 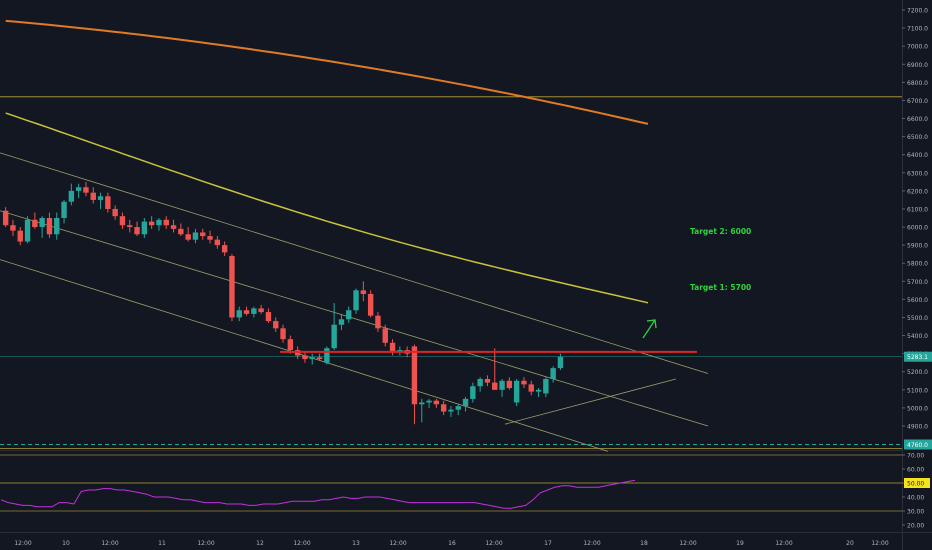 I want to click on time-tick-label: 19, so click(x=740, y=543).